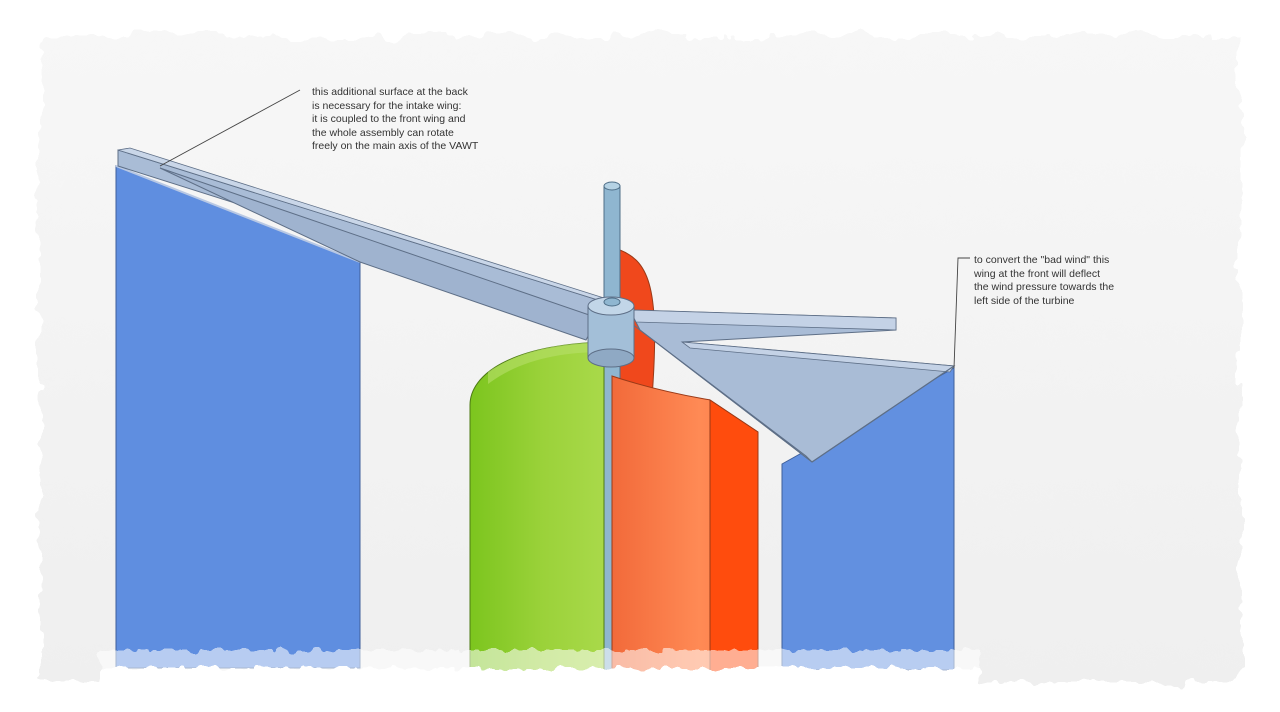 The height and width of the screenshot is (712, 1280). Describe the element at coordinates (361, 244) in the screenshot. I see `back-wing-arm` at that location.